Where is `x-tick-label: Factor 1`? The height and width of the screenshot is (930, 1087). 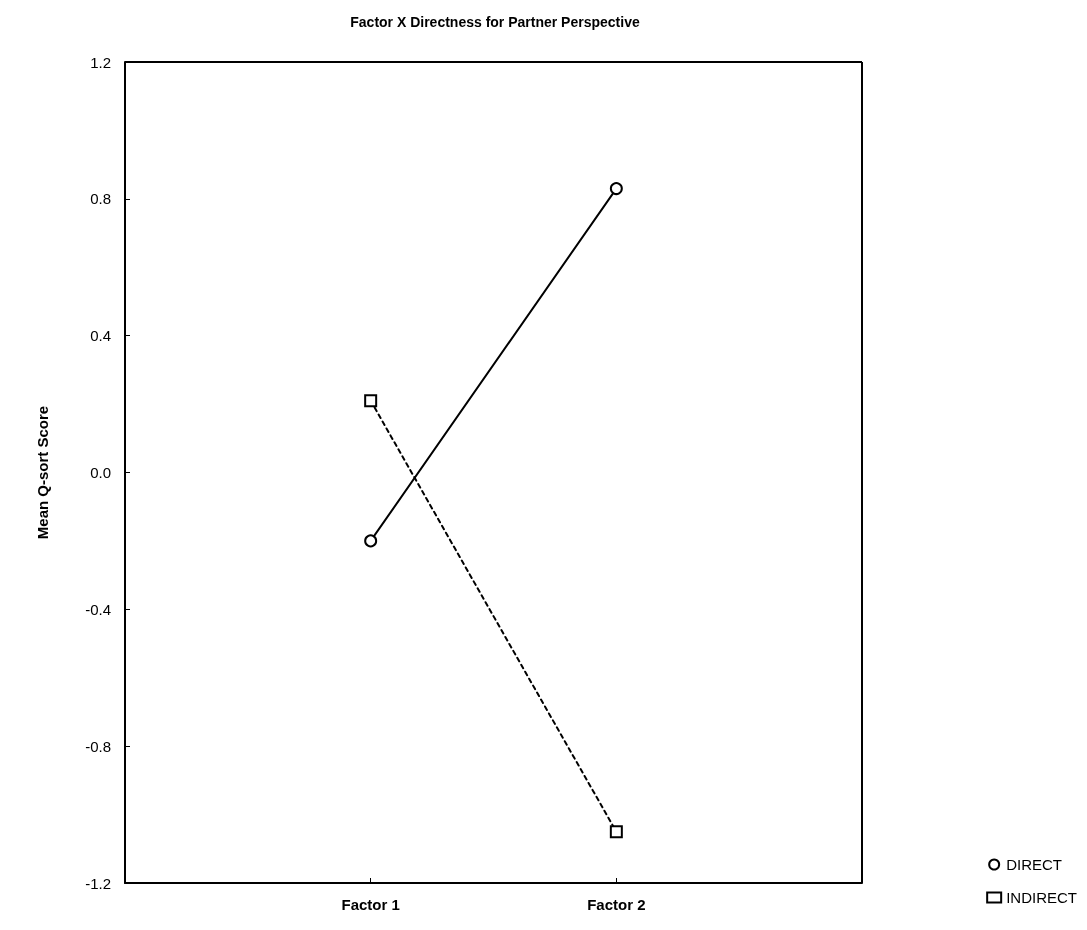 x-tick-label: Factor 1 is located at coordinates (370, 904).